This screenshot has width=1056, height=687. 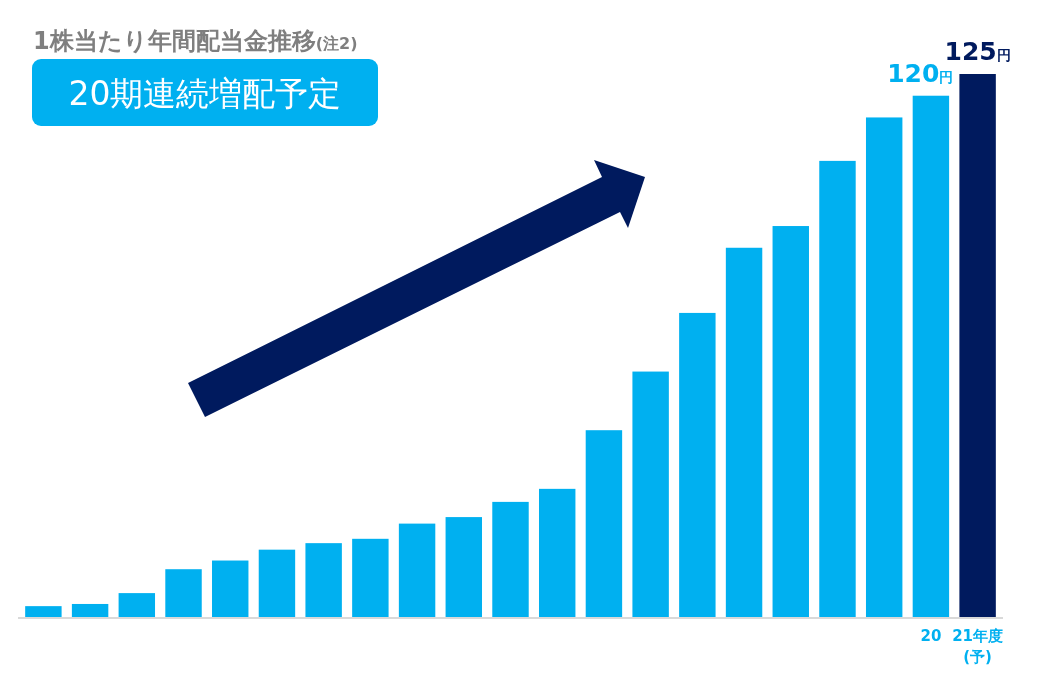 I want to click on data-label: 125円, so click(x=977, y=51).